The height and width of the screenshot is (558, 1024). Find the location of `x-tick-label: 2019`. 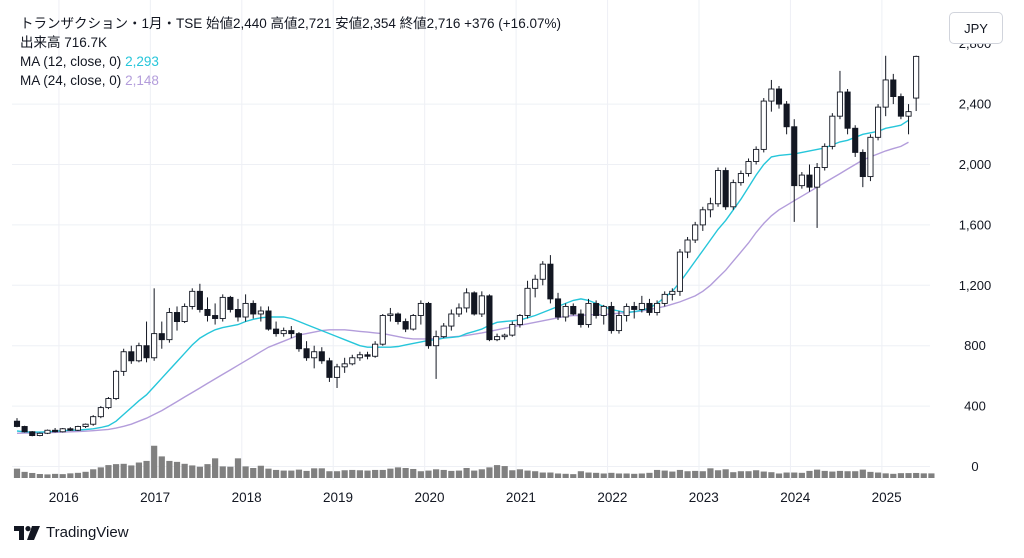

x-tick-label: 2019 is located at coordinates (338, 497).